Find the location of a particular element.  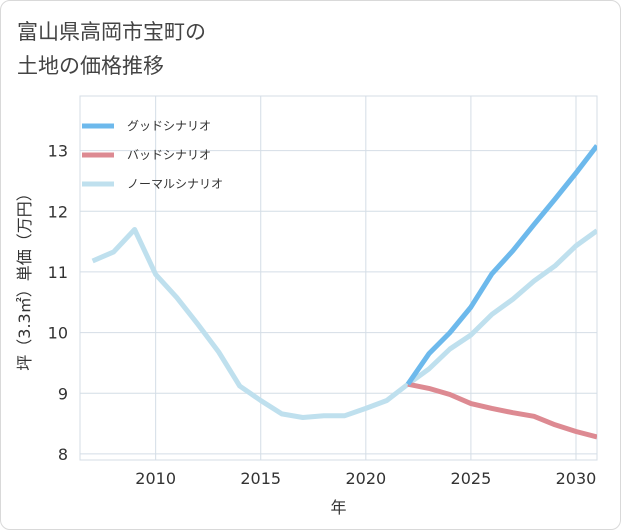

legend-item-normal: ノーマルシナリオ is located at coordinates (152, 184).